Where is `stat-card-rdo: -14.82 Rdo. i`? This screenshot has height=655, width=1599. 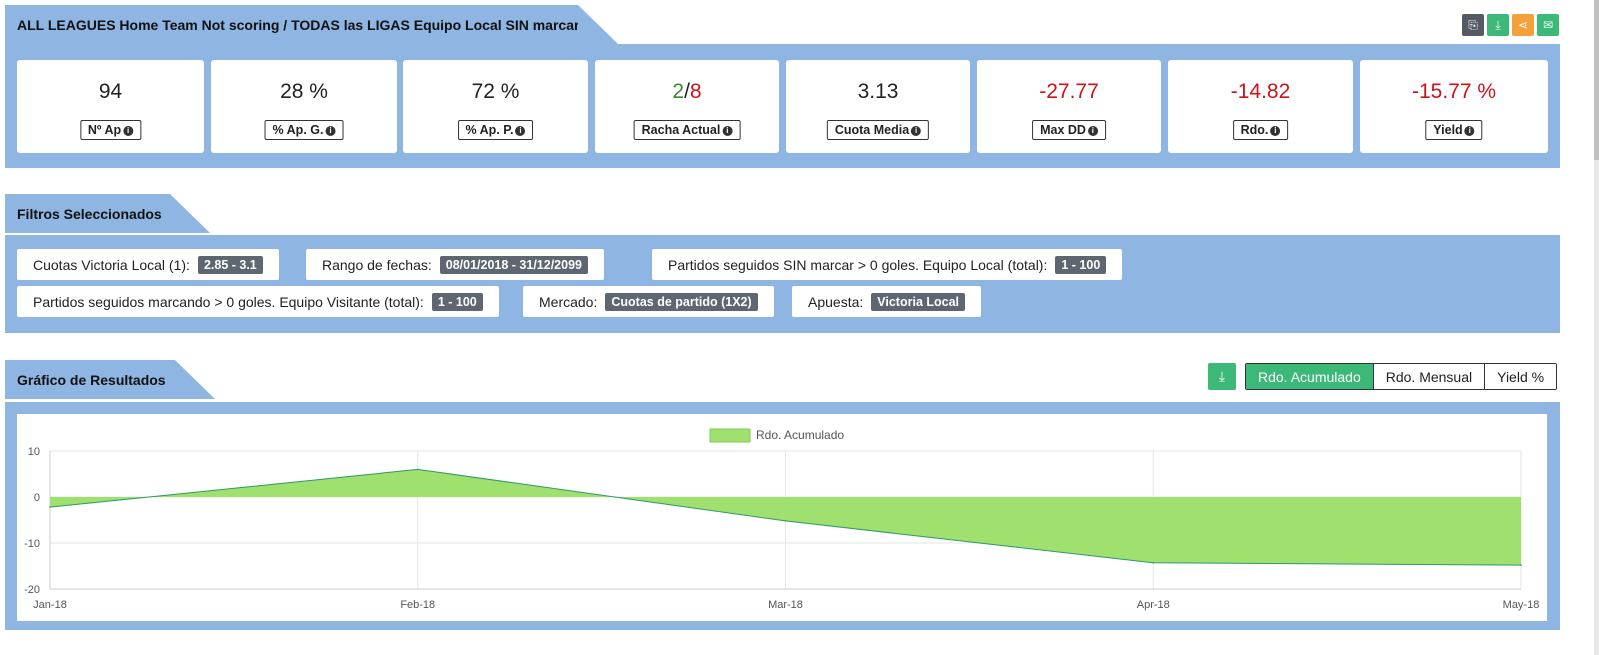 stat-card-rdo: -14.82 Rdo. i is located at coordinates (1260, 106).